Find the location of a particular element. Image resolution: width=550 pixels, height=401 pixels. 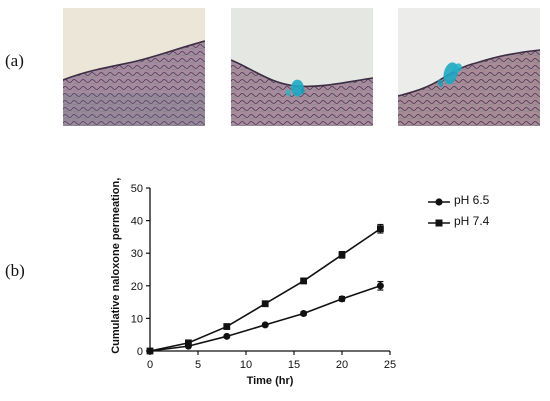

x-tick-label: 5 is located at coordinates (198, 365).